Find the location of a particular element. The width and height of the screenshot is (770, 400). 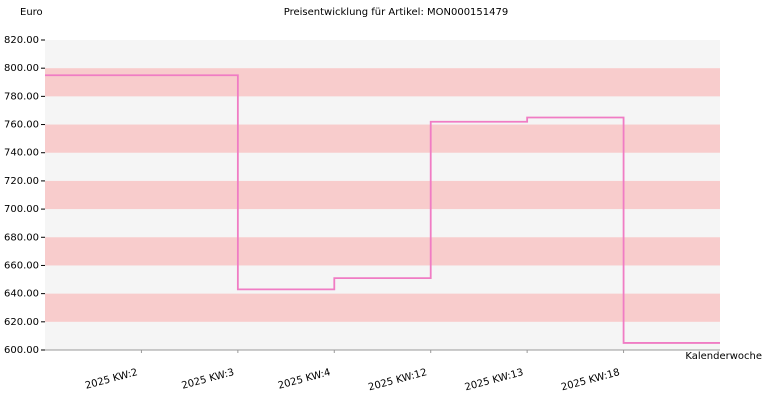

y-tick-label: 640.00 is located at coordinates (21, 294).